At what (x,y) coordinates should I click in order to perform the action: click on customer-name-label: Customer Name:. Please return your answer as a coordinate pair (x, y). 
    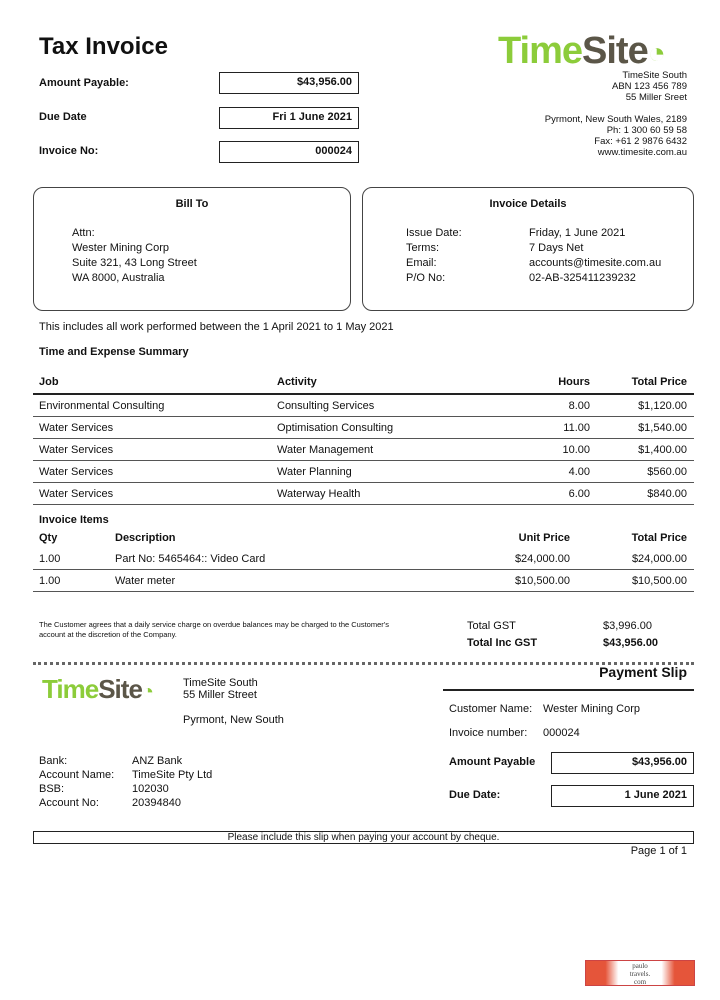
    Looking at the image, I should click on (491, 709).